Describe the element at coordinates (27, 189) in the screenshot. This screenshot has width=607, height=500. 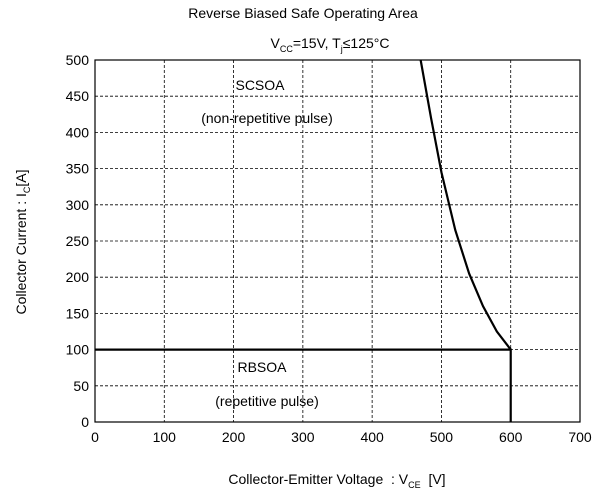
I see `y-label-sub: C` at that location.